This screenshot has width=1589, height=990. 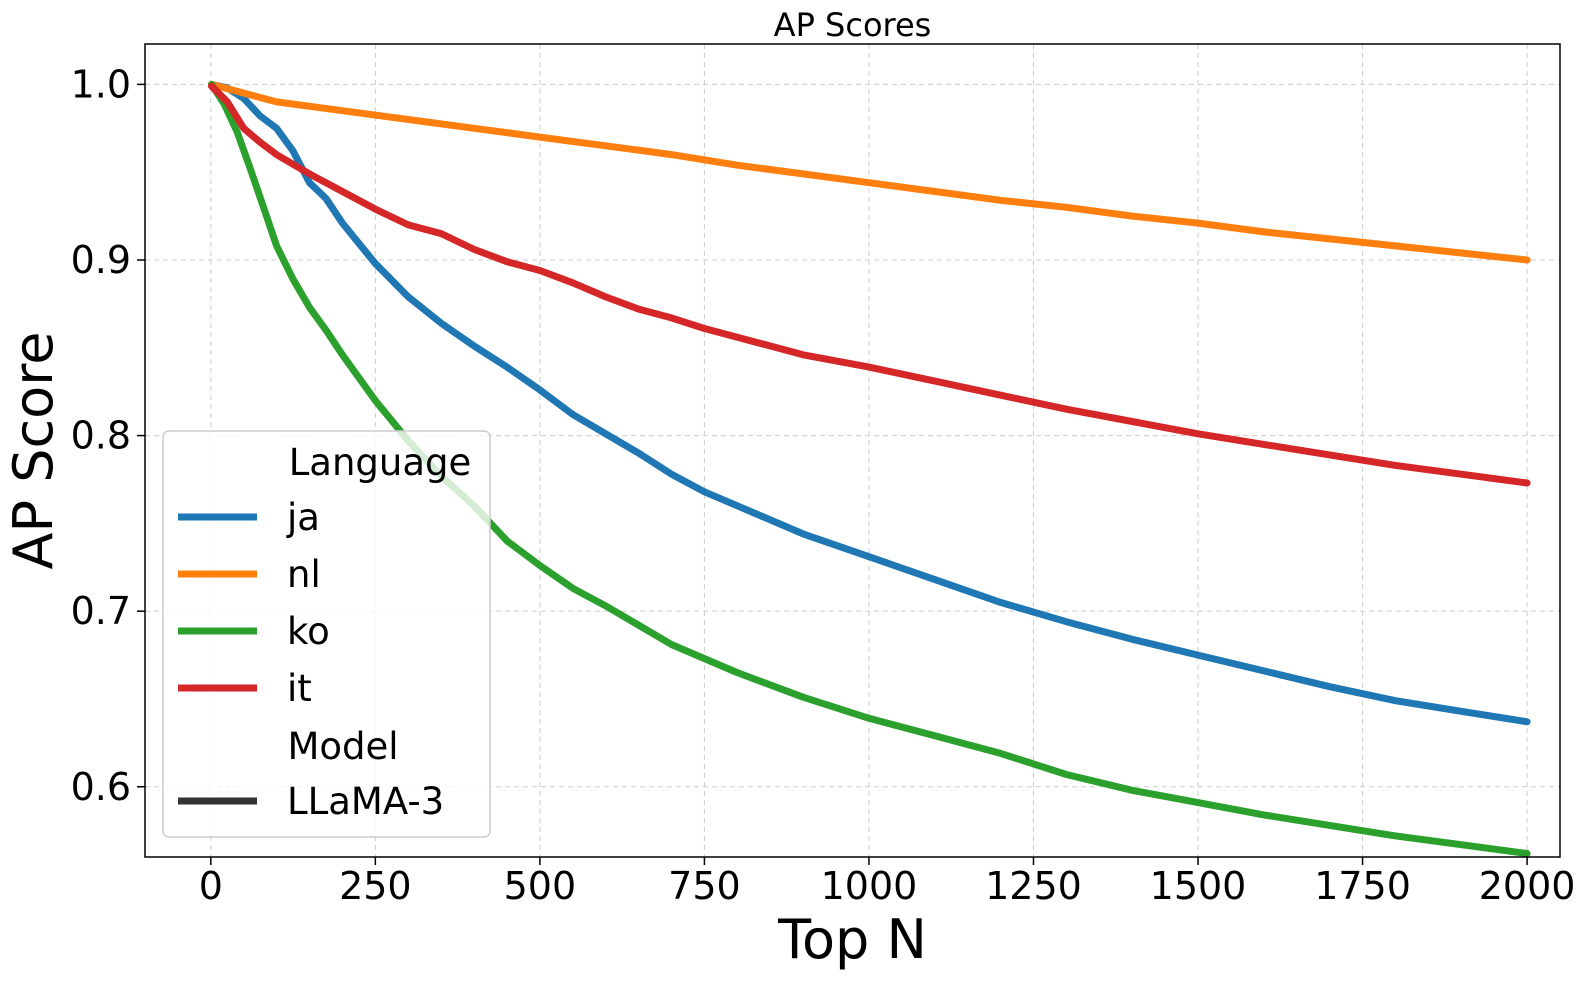 I want to click on chart-title: AP Scores, so click(x=853, y=25).